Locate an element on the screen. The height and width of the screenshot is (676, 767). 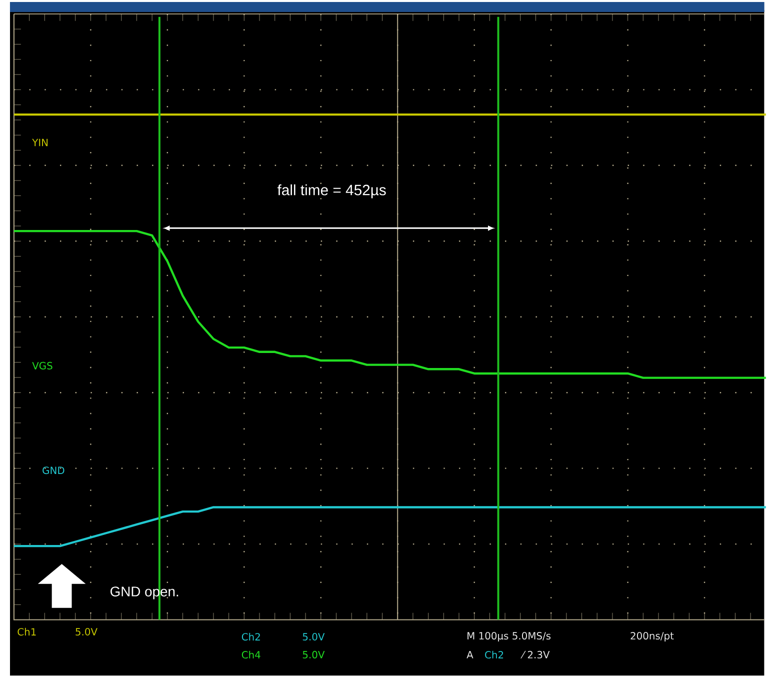
text: VGS is located at coordinates (42, 366).